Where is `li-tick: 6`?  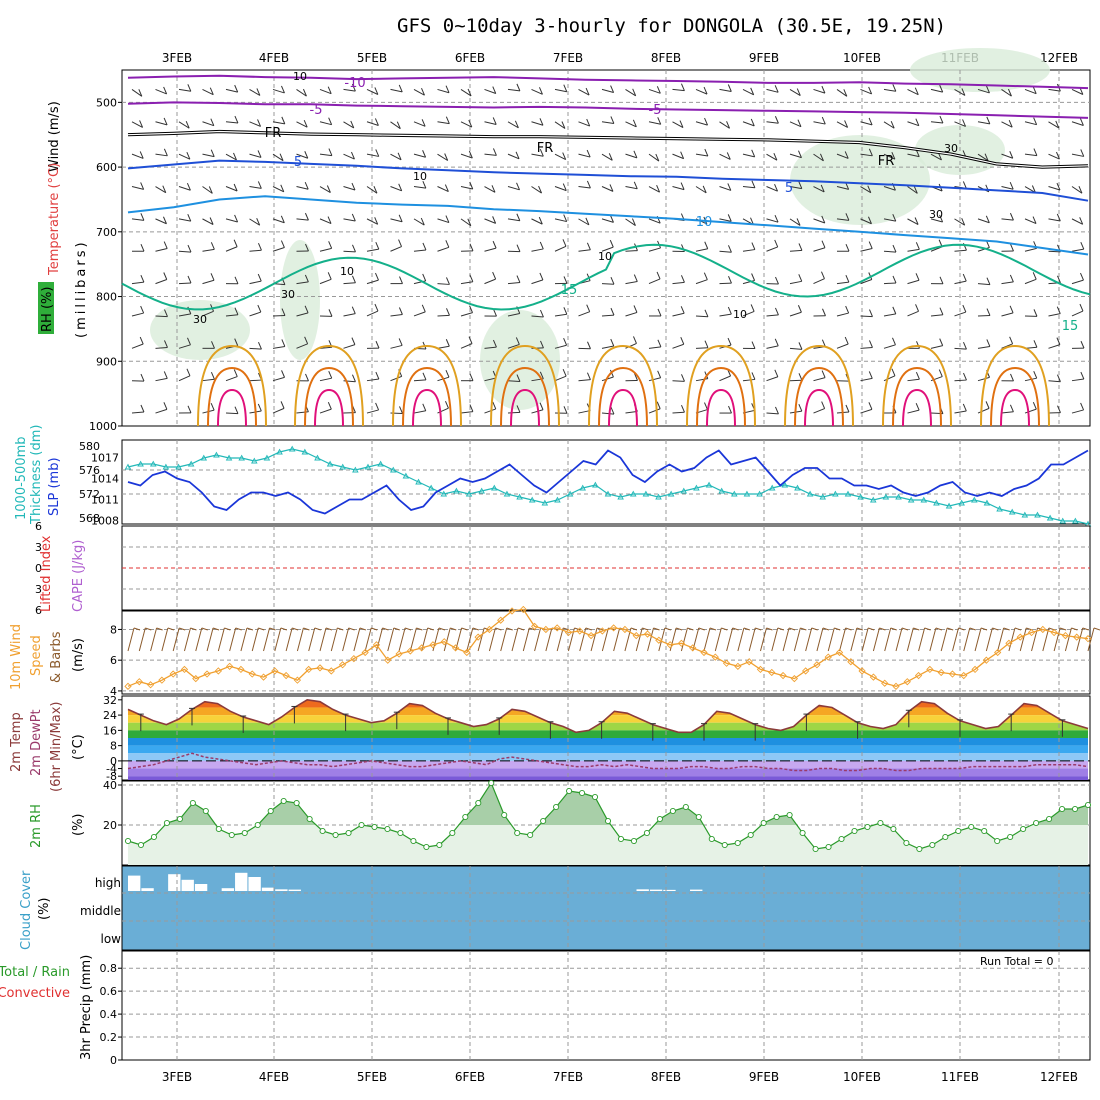
li-tick: 6 is located at coordinates (38, 610).